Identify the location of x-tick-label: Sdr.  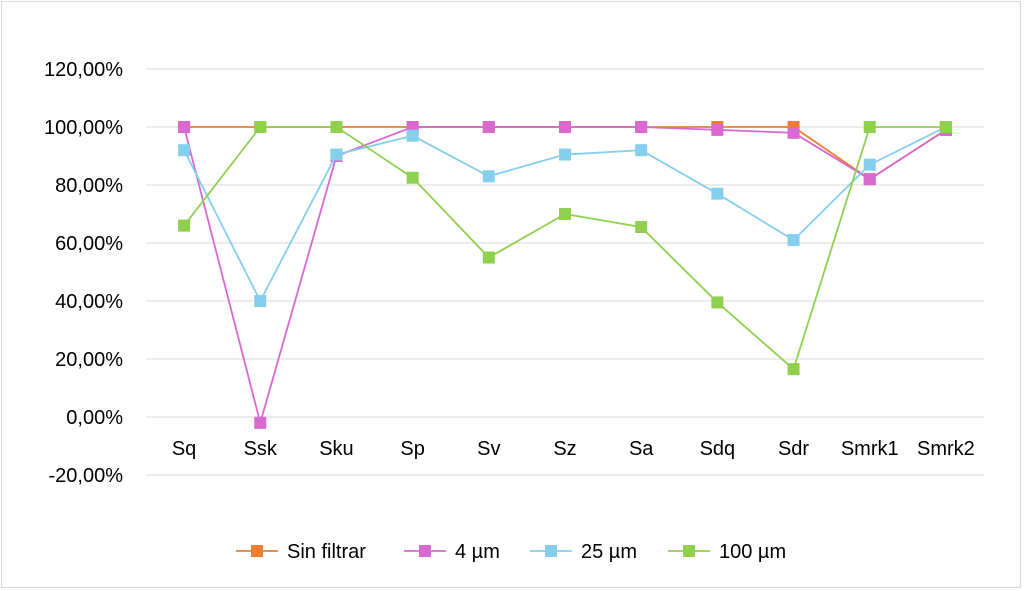
(793, 449).